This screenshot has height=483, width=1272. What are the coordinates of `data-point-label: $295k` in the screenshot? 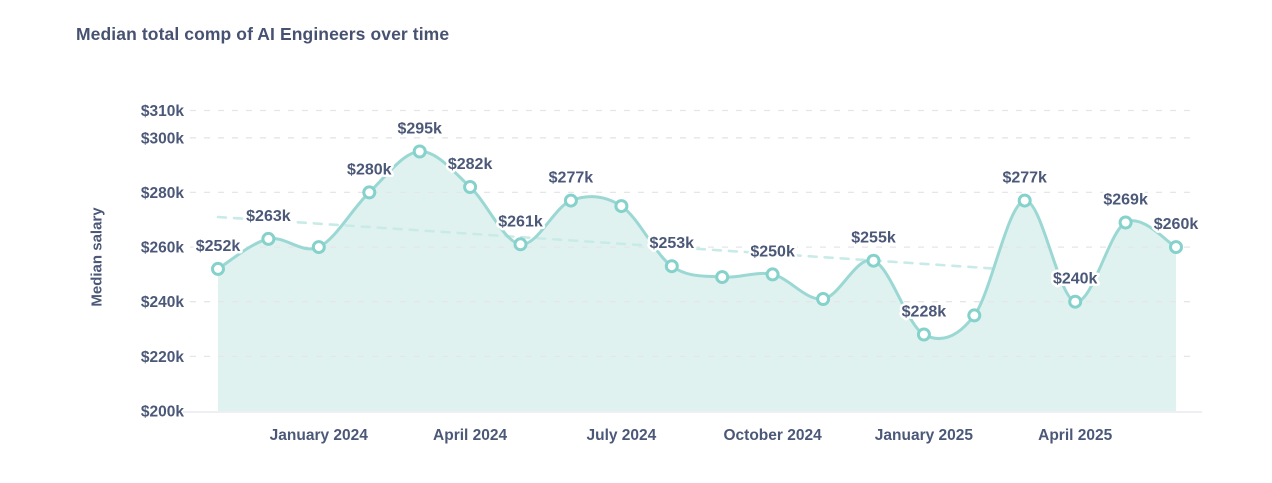 It's located at (419, 129).